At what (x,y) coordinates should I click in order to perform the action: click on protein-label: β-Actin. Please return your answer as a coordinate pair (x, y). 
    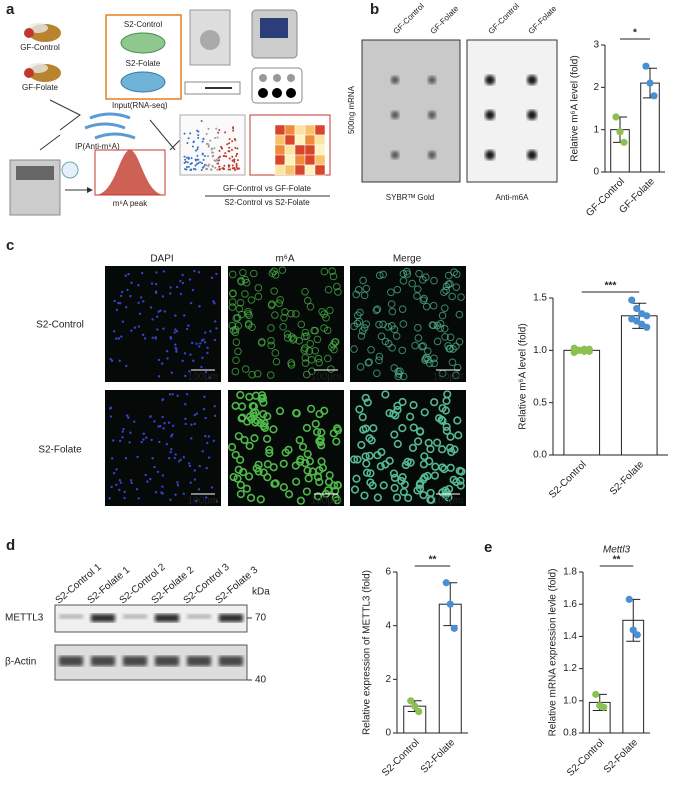
    Looking at the image, I should click on (20, 662).